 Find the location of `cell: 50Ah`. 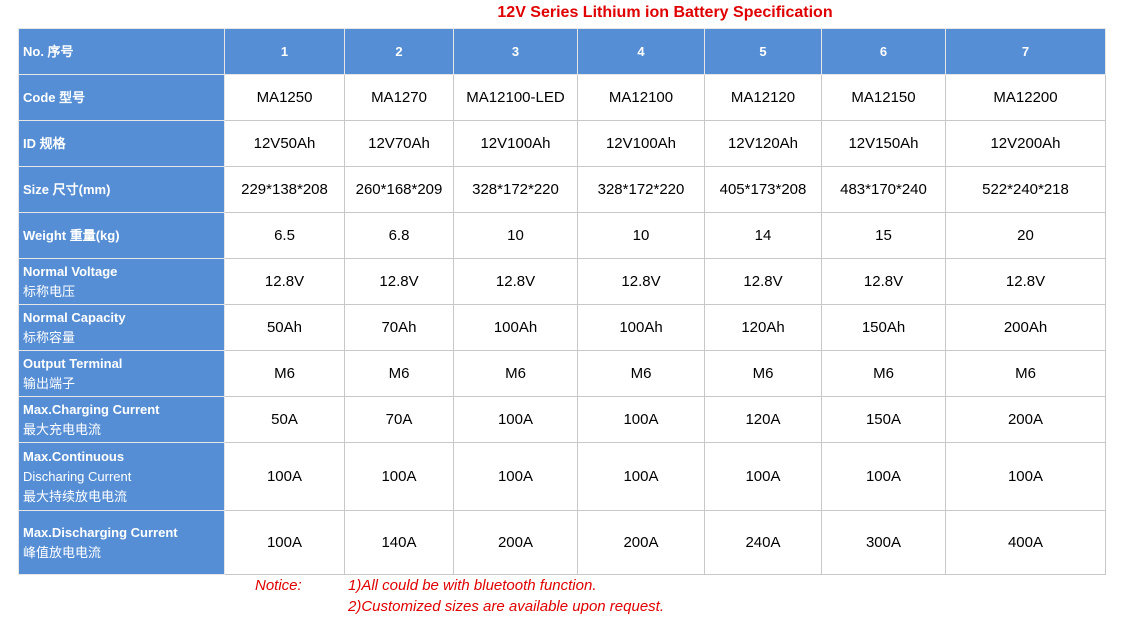

cell: 50Ah is located at coordinates (284, 327).